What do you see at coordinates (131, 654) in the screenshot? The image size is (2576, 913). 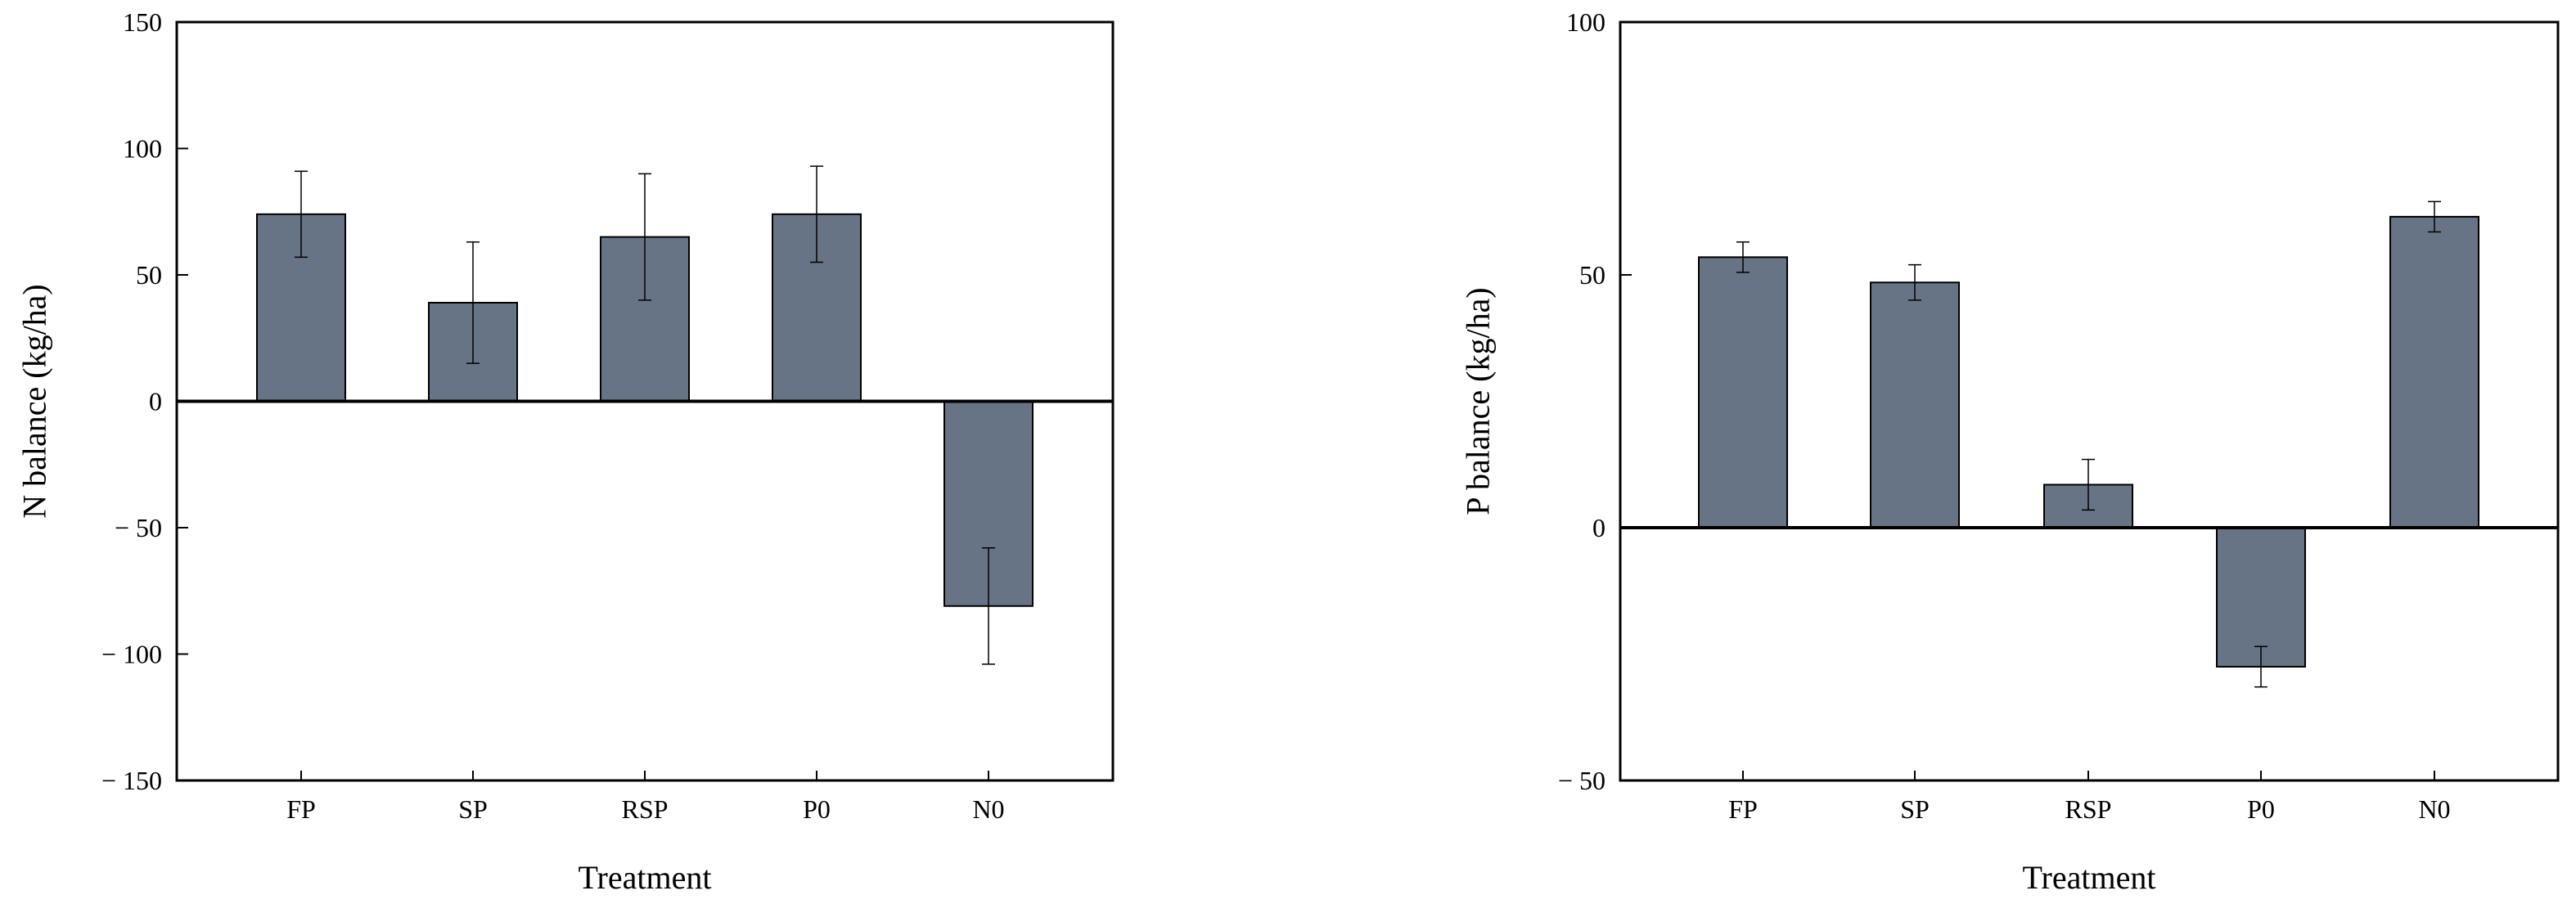 I see `y-tick-label: − 100` at bounding box center [131, 654].